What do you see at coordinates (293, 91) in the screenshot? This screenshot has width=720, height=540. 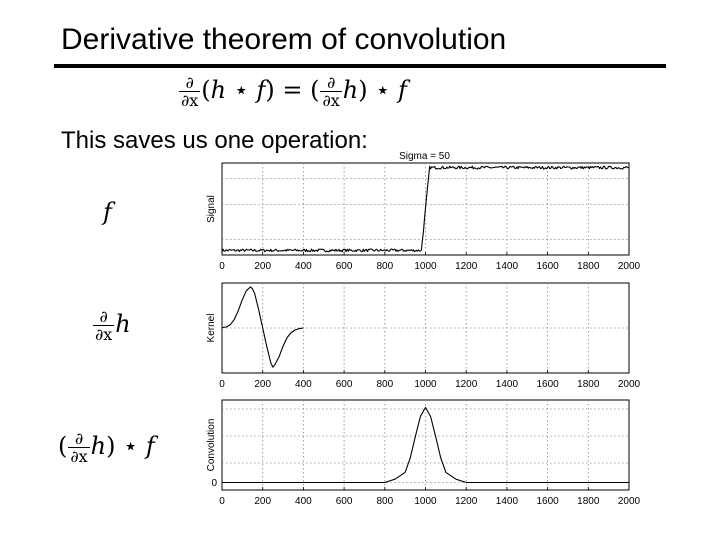 I see `derivative-theorem-equation: ∂ ∂x (h ⋆ f) = (∂ ∂x h) ⋆ f` at bounding box center [293, 91].